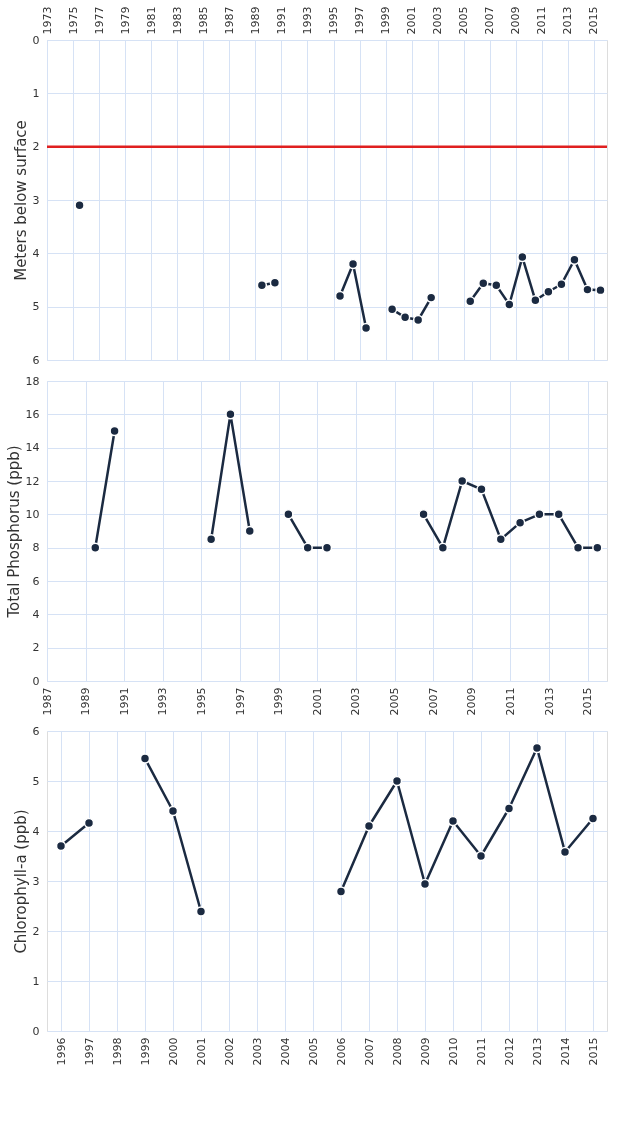 This screenshot has width=637, height=1128. What do you see at coordinates (36, 781) in the screenshot?
I see `y-tick-label: 5` at bounding box center [36, 781].